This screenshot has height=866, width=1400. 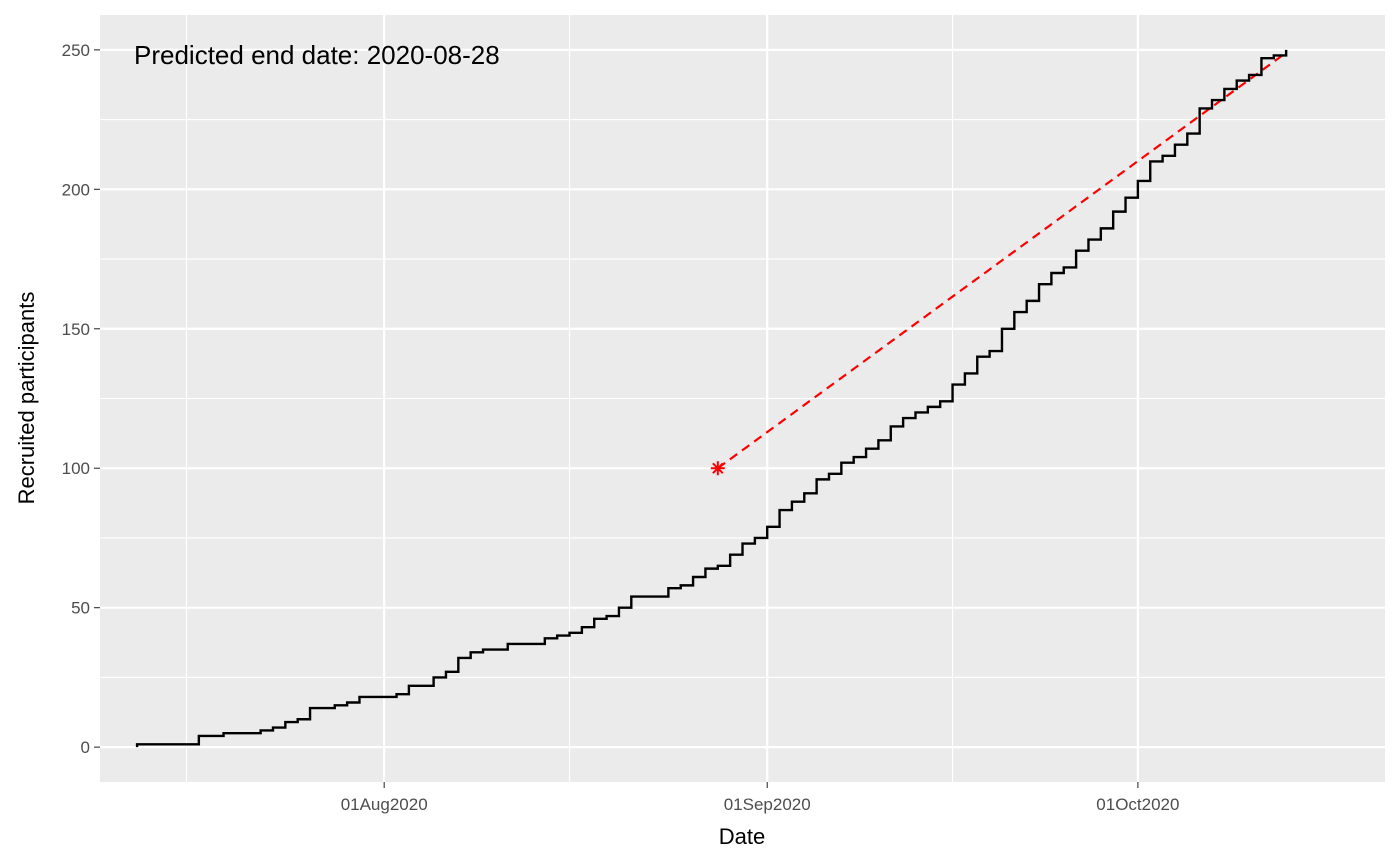 What do you see at coordinates (1137, 804) in the screenshot?
I see `x-tick-label: 01Oct2020` at bounding box center [1137, 804].